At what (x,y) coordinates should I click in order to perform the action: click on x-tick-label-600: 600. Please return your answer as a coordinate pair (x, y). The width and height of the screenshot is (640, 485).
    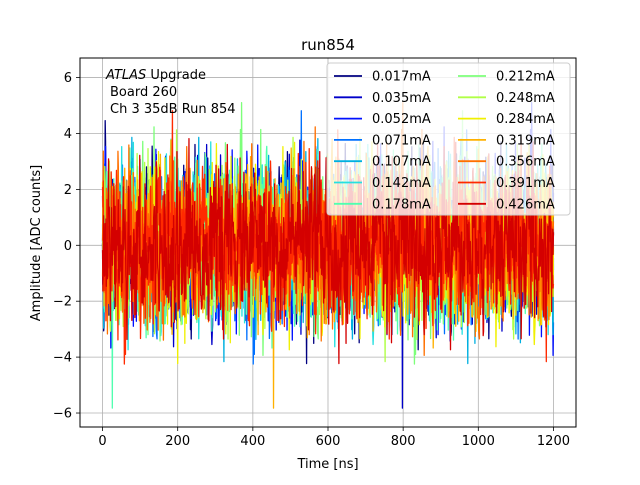
    Looking at the image, I should click on (328, 441).